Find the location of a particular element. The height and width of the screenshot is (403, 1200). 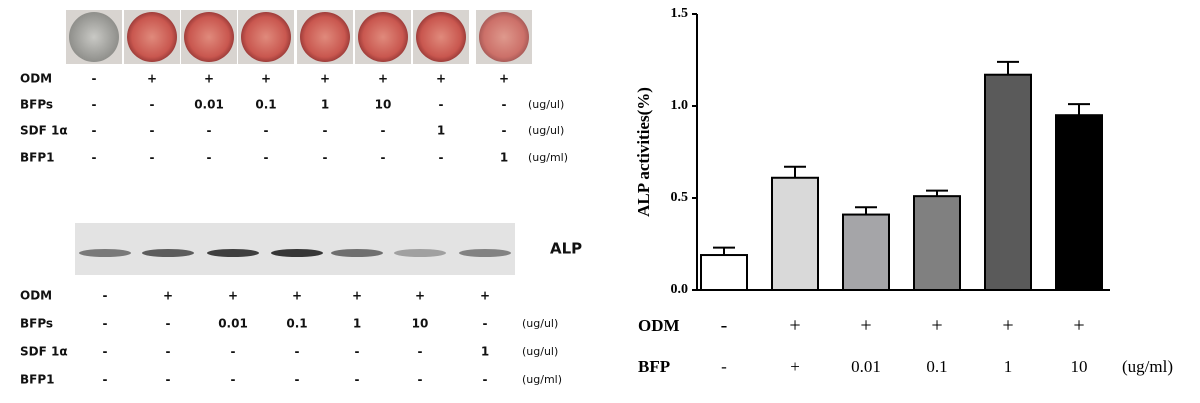

x-tick-label: 10 is located at coordinates (1079, 366).